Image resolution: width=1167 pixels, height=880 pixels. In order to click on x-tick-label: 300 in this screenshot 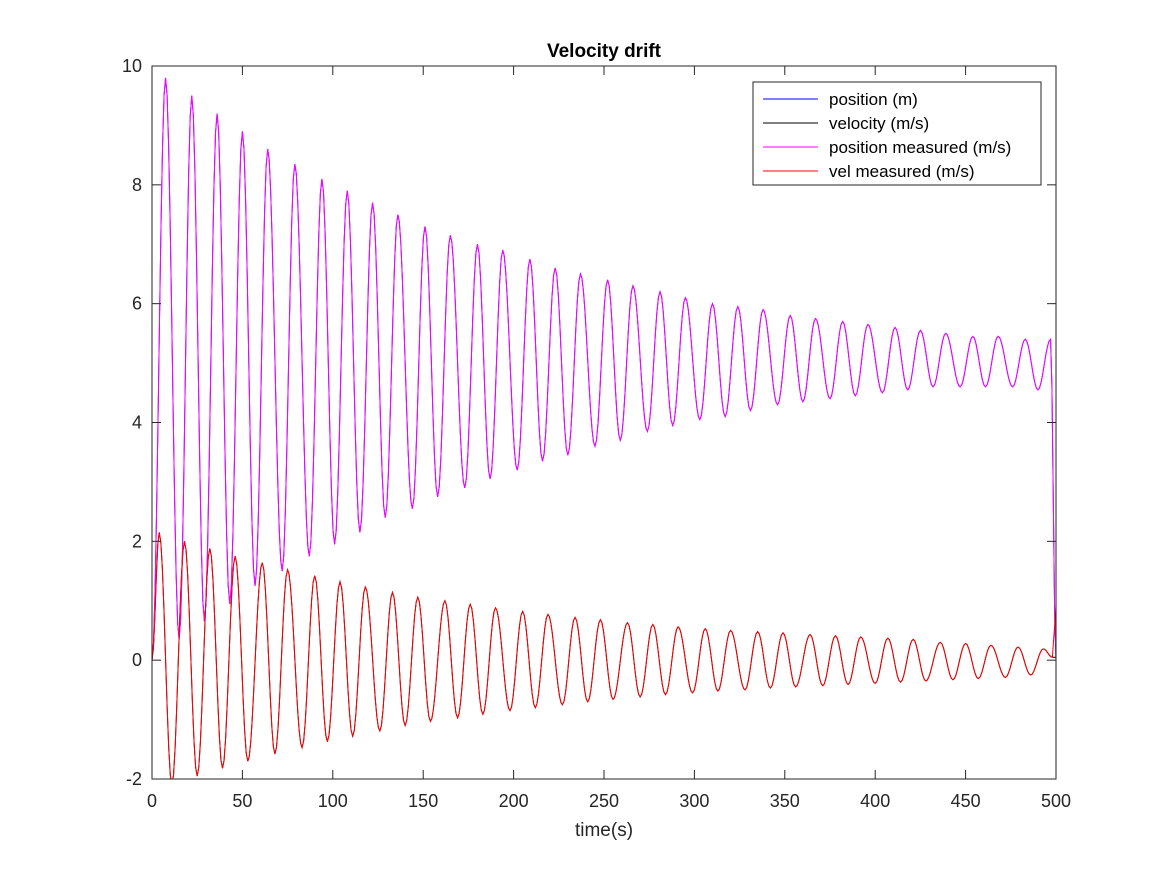, I will do `click(694, 801)`.